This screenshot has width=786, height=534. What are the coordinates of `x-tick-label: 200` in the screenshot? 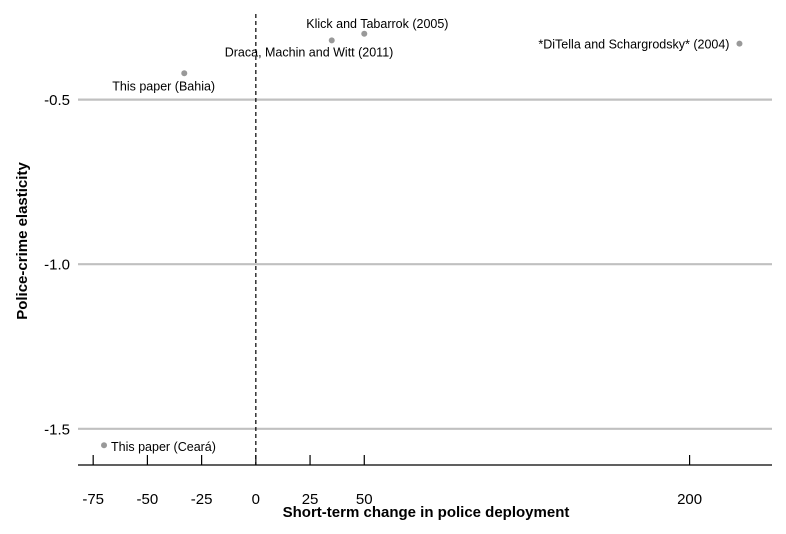 It's located at (689, 499).